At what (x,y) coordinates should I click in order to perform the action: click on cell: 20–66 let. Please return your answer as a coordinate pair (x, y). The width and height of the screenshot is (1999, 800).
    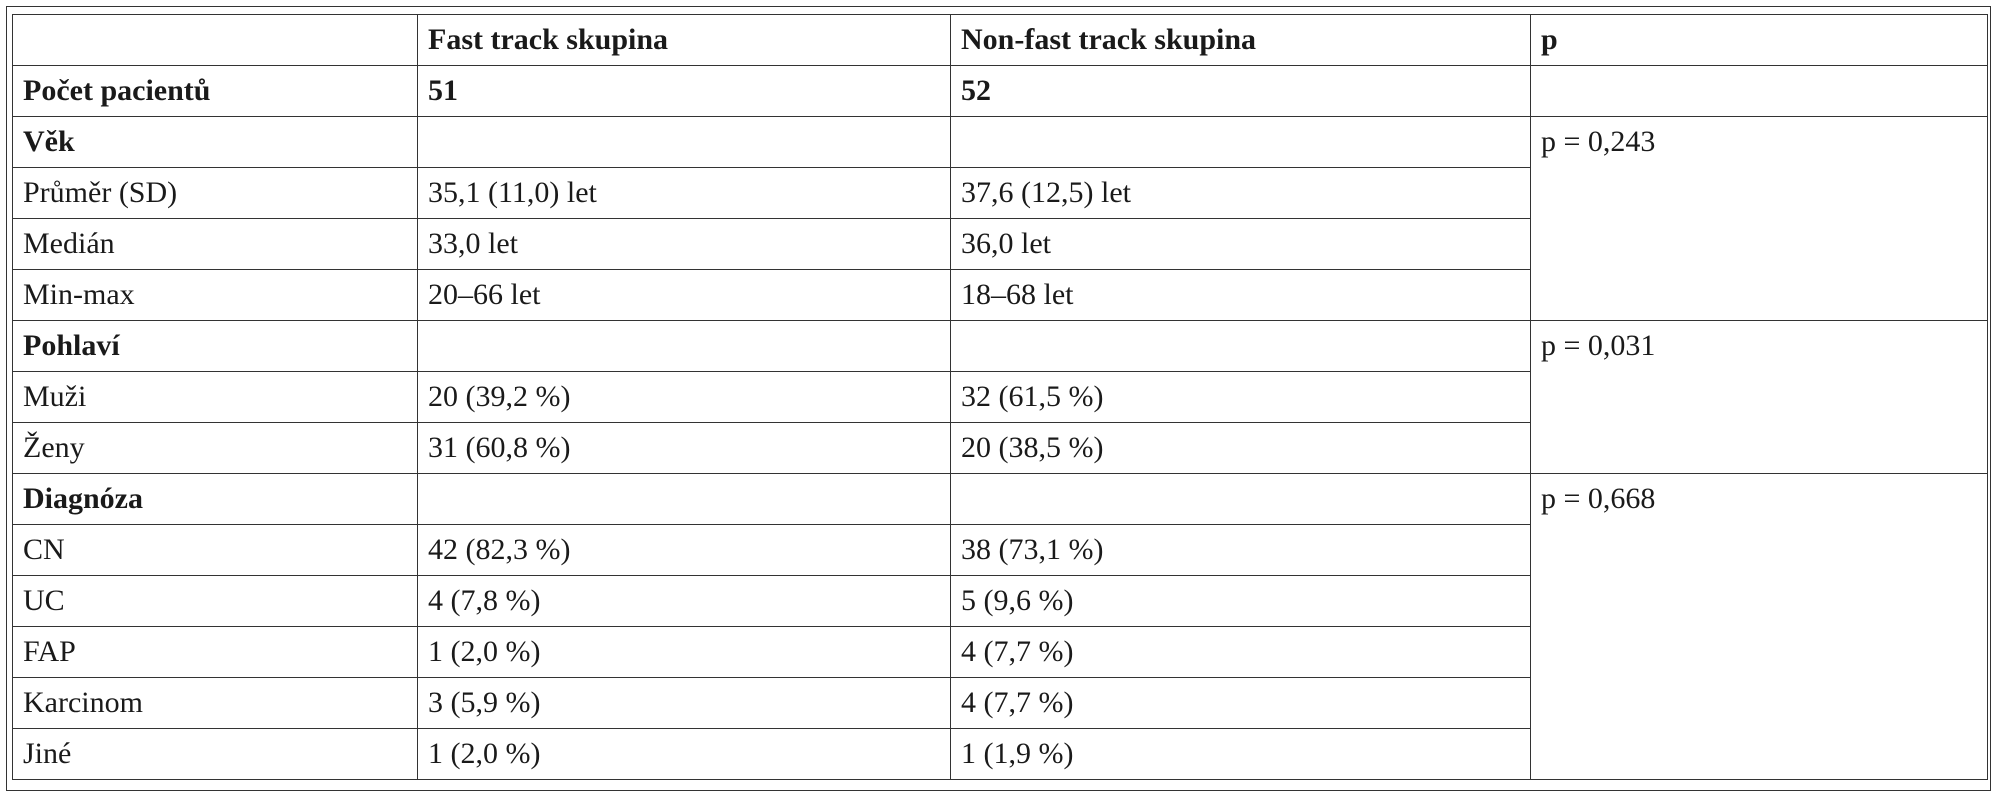
    Looking at the image, I should click on (684, 295).